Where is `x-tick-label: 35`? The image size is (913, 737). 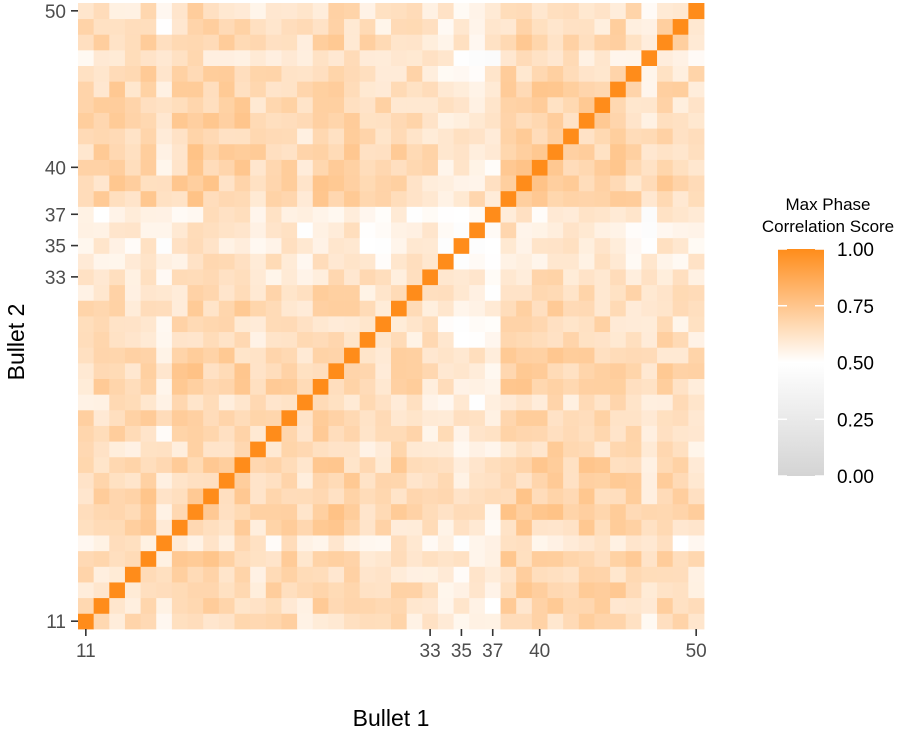
x-tick-label: 35 is located at coordinates (461, 651).